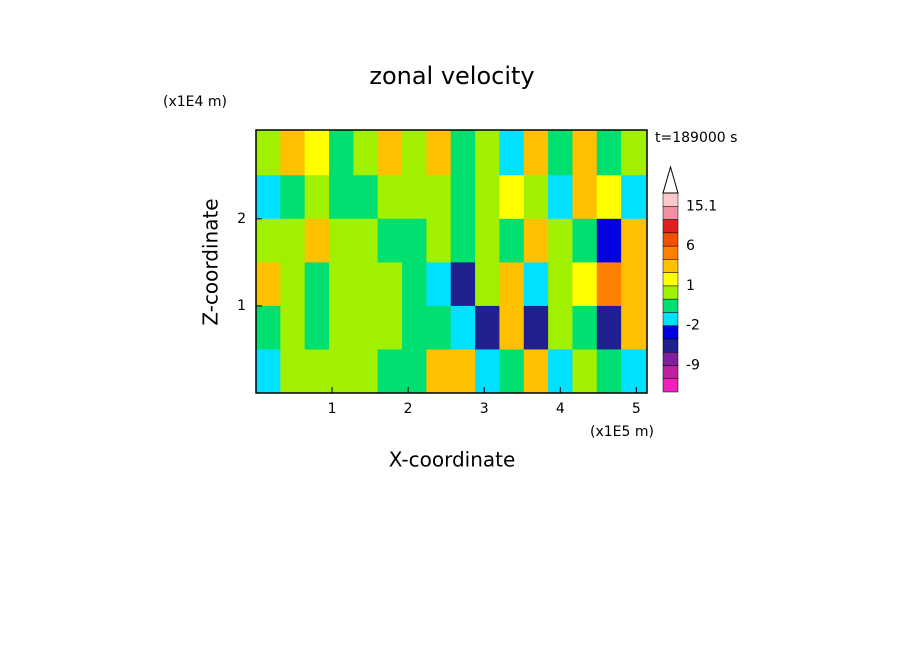 Image resolution: width=904 pixels, height=654 pixels. Describe the element at coordinates (701, 206) in the screenshot. I see `colorbar-tick-label: 15.1` at that location.